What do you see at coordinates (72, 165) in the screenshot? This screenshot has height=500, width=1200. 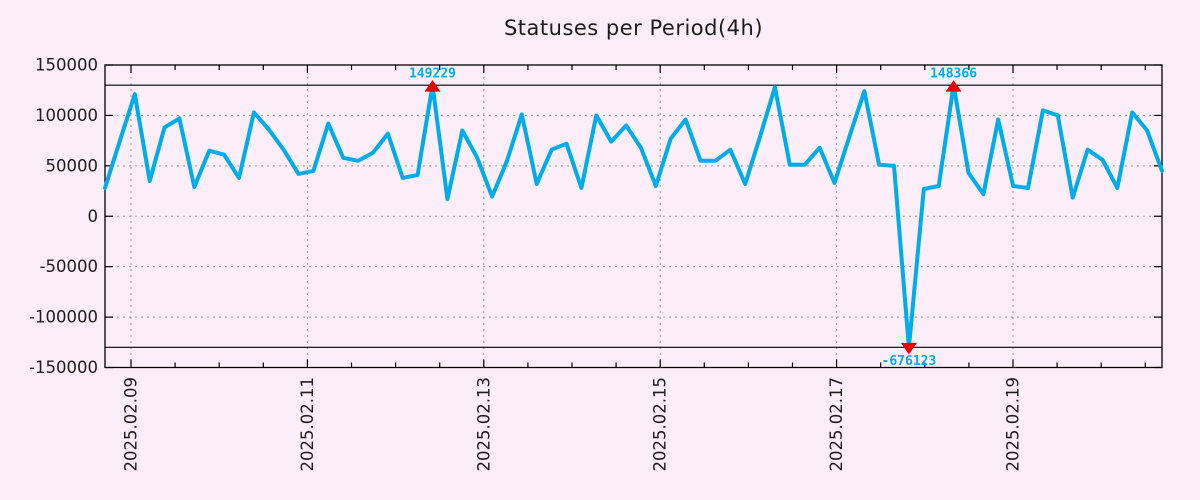 I see `y-tick-label: 50000` at bounding box center [72, 165].